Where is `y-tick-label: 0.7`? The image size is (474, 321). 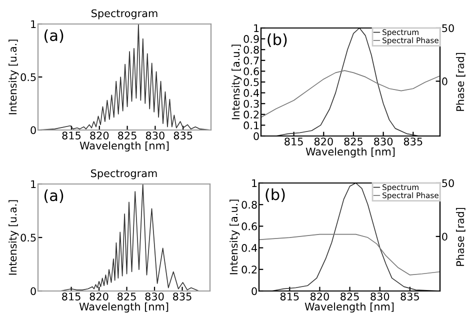 y-tick-label: 0.7 is located at coordinates (251, 60).